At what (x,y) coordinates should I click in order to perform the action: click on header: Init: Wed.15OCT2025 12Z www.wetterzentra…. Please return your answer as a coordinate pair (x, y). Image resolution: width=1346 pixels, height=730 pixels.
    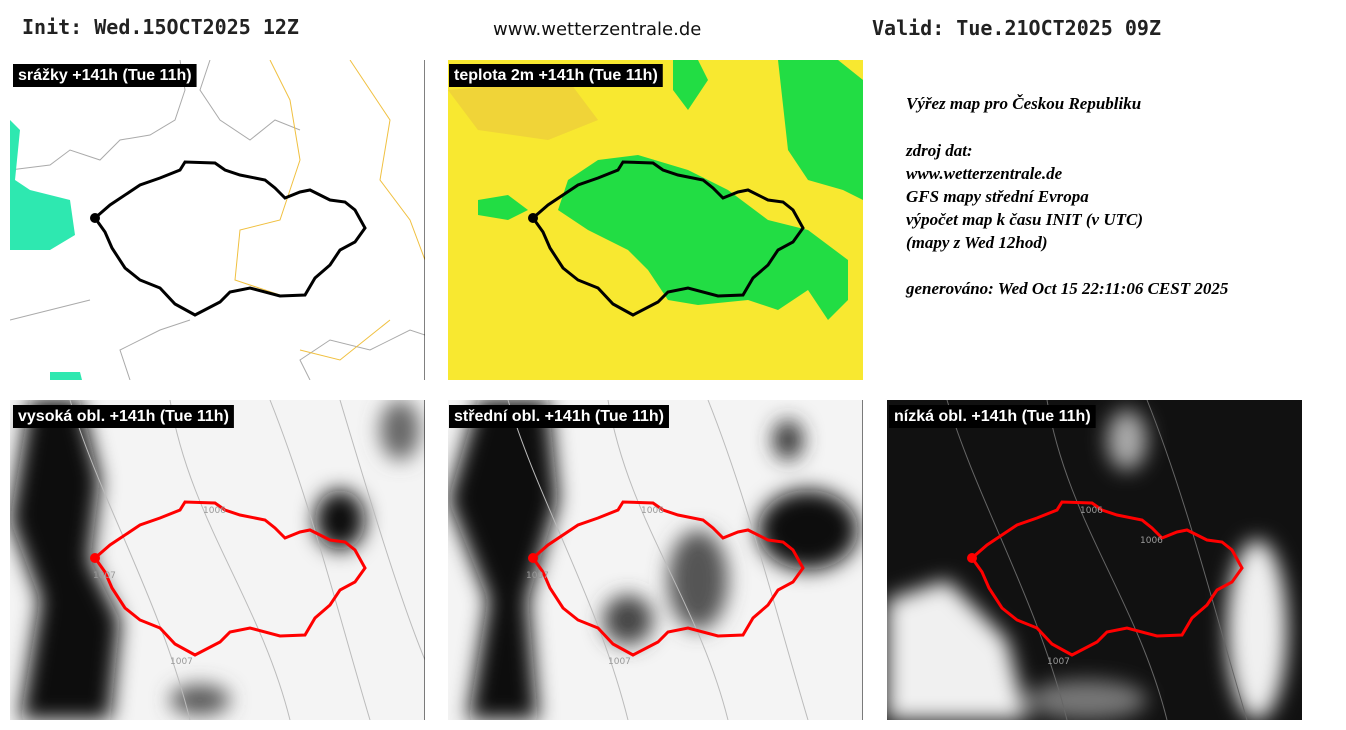
    Looking at the image, I should click on (591, 27).